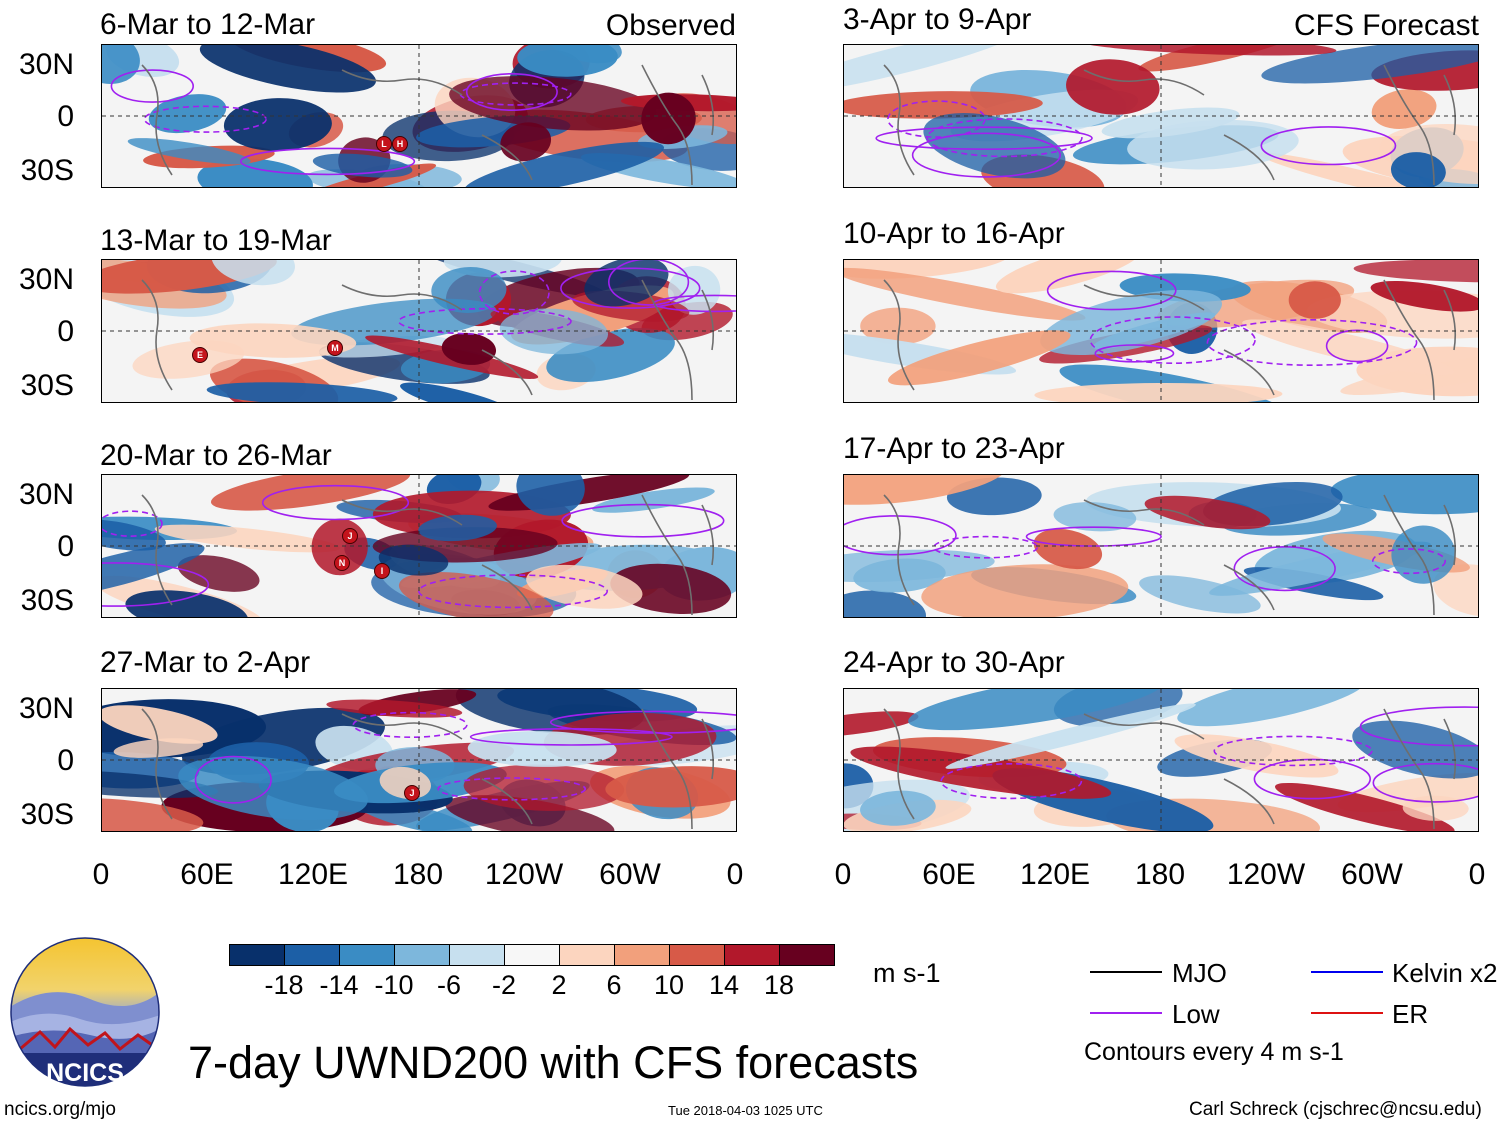 The width and height of the screenshot is (1510, 1127). Describe the element at coordinates (216, 240) in the screenshot. I see `panel-title-obs-2: 13-Mar to 19-Mar` at that location.